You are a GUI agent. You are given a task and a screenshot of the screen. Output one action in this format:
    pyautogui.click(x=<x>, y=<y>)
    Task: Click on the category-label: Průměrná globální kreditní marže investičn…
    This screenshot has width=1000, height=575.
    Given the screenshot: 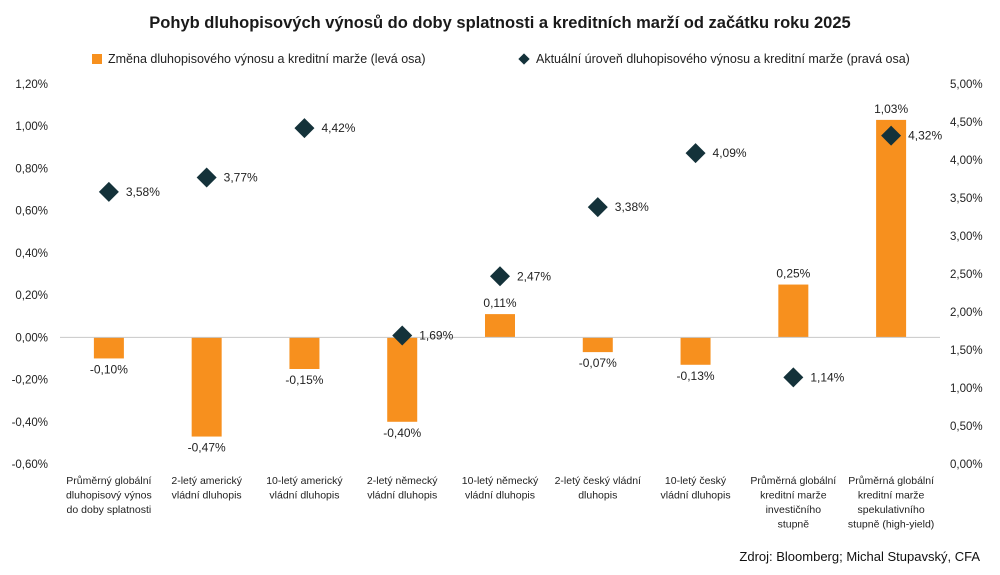 What is the action you would take?
    pyautogui.click(x=793, y=503)
    